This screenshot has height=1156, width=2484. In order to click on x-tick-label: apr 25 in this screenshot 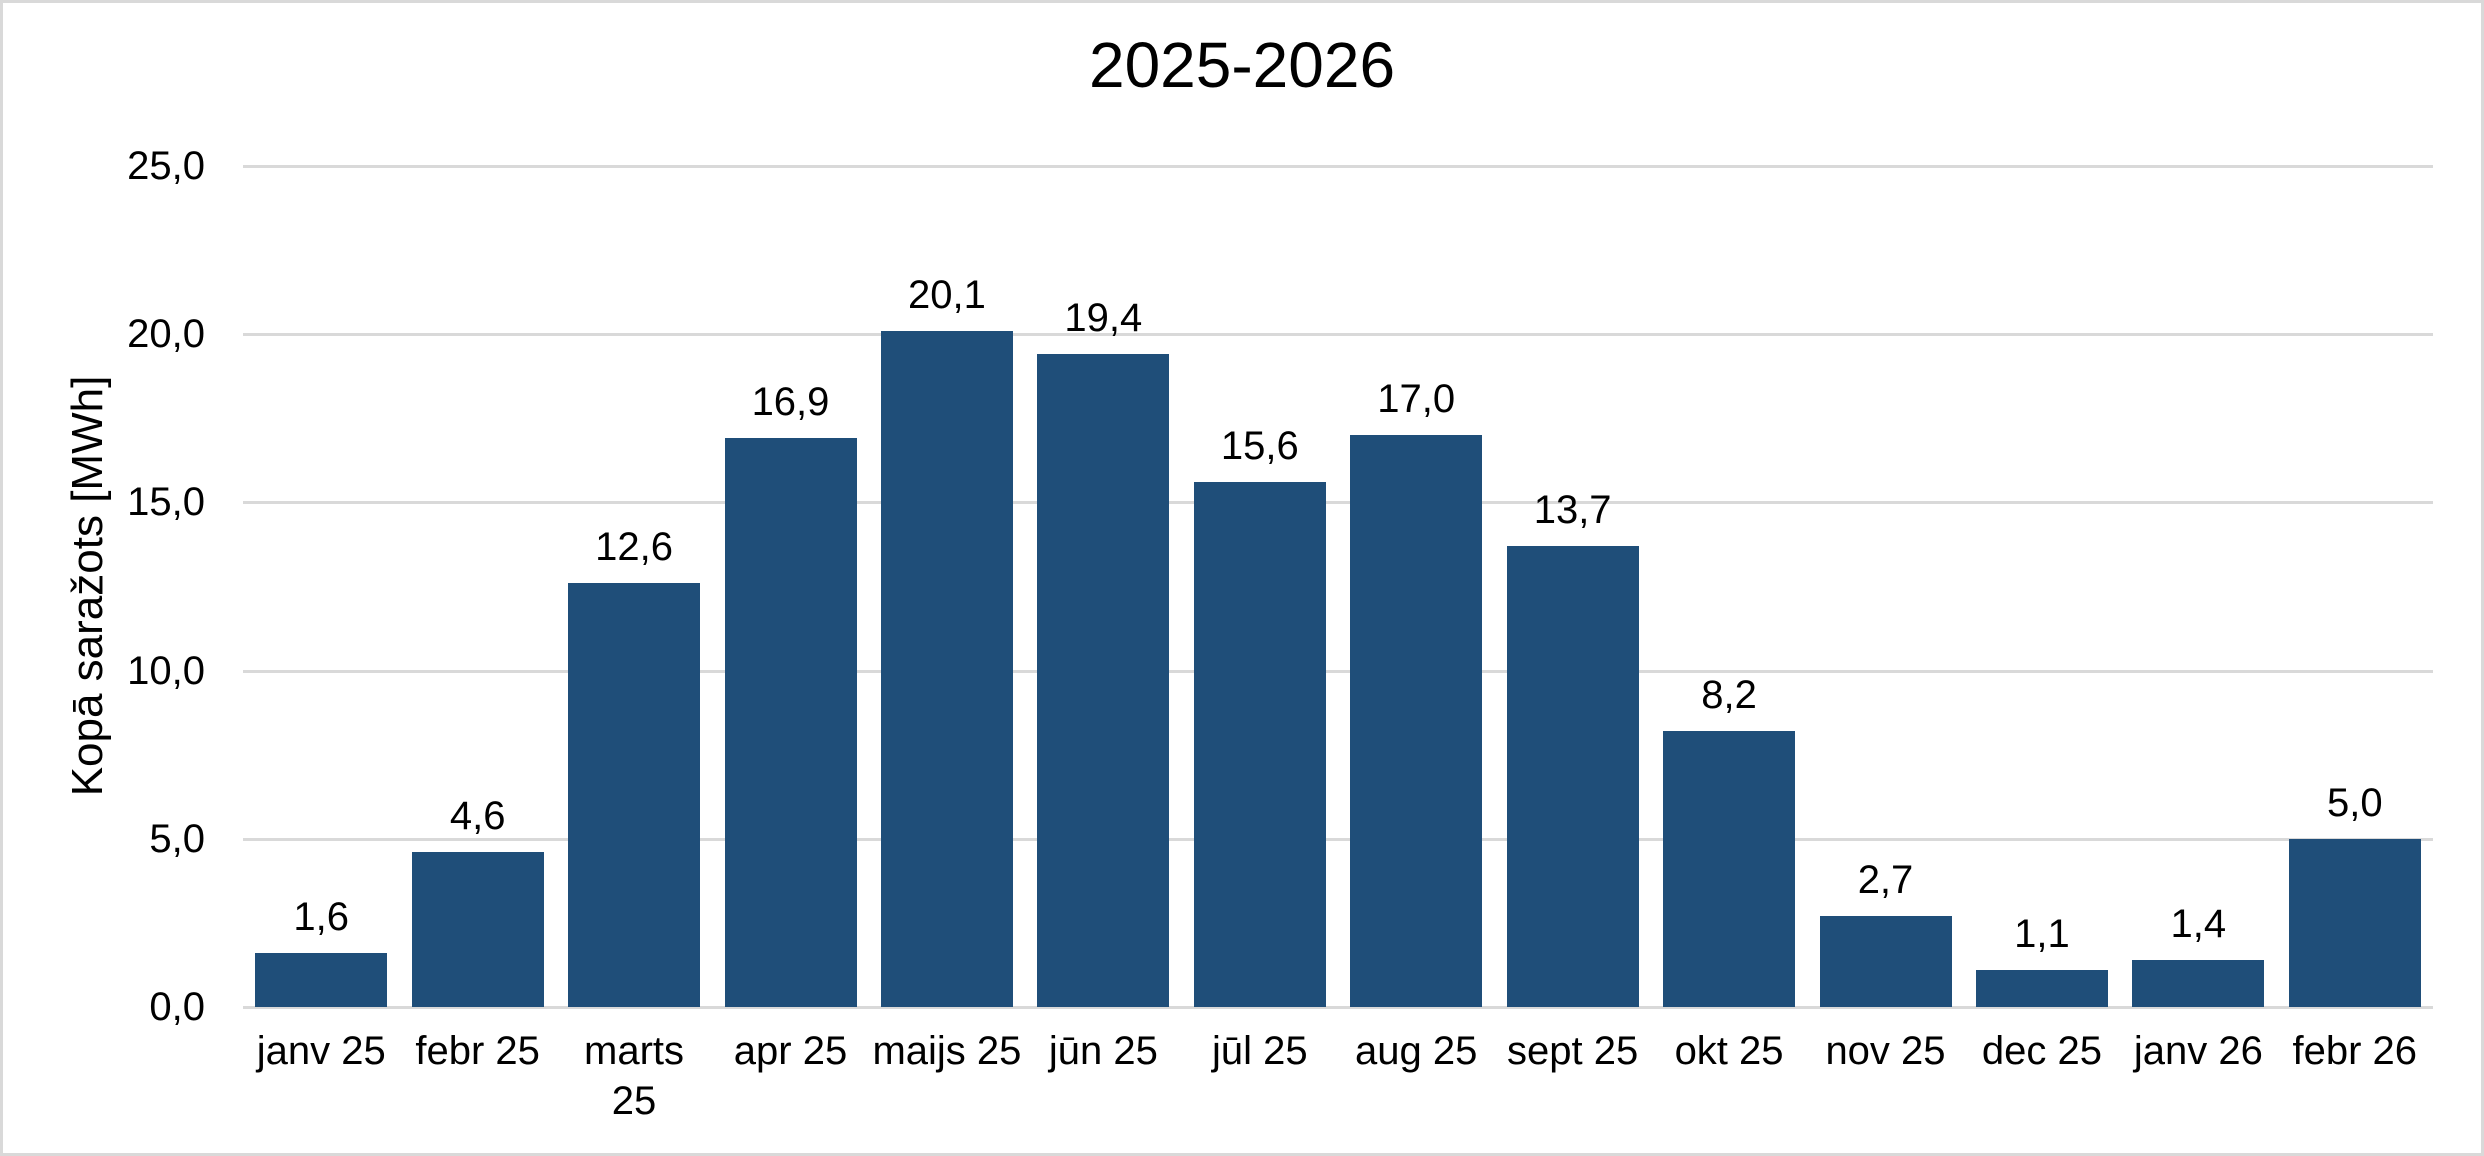, I will do `click(790, 1051)`.